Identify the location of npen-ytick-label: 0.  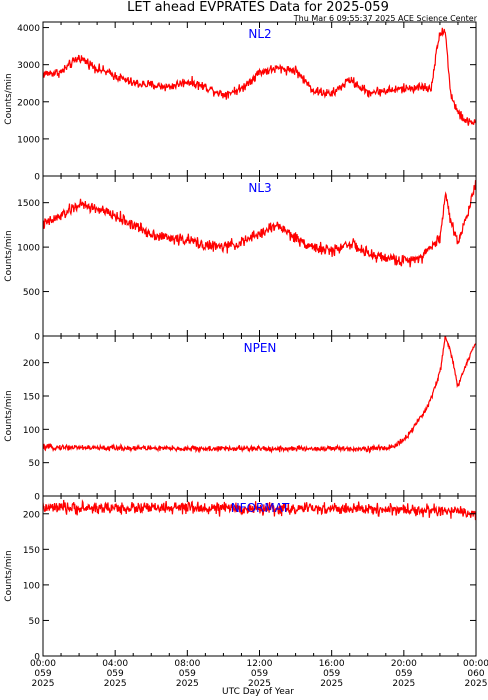
(37, 498).